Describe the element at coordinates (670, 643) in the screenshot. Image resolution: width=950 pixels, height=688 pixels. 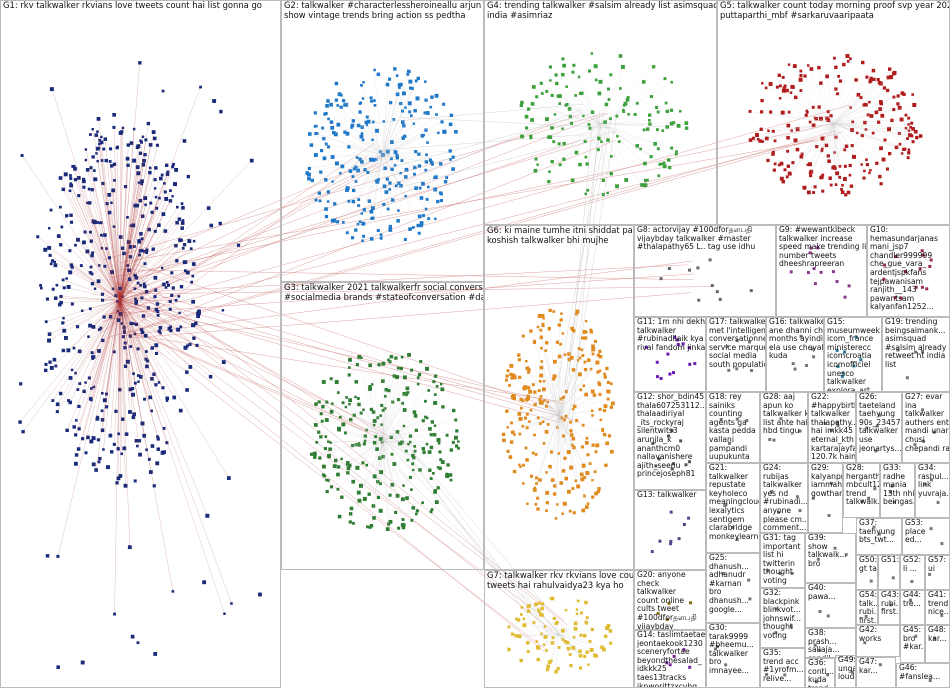
I see `group-label: jeontaekook1230` at that location.